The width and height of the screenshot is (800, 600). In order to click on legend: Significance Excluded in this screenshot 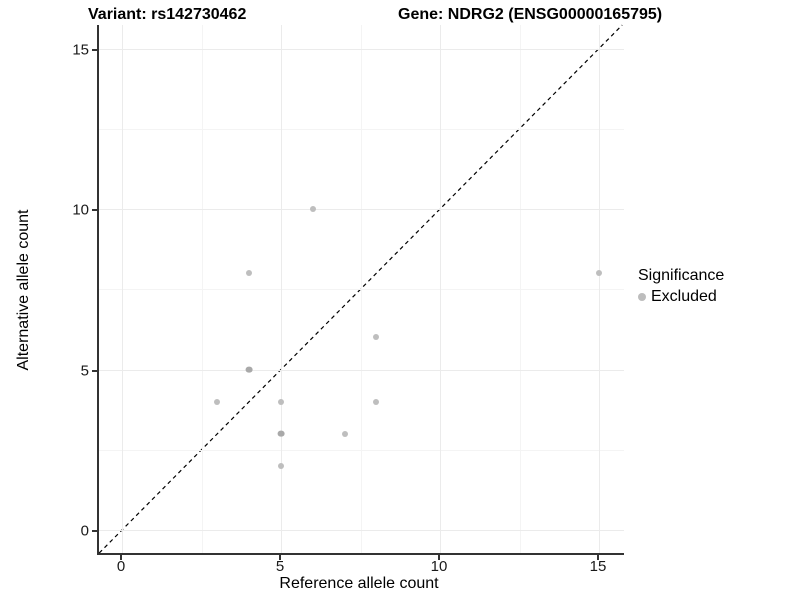, I will do `click(681, 286)`.